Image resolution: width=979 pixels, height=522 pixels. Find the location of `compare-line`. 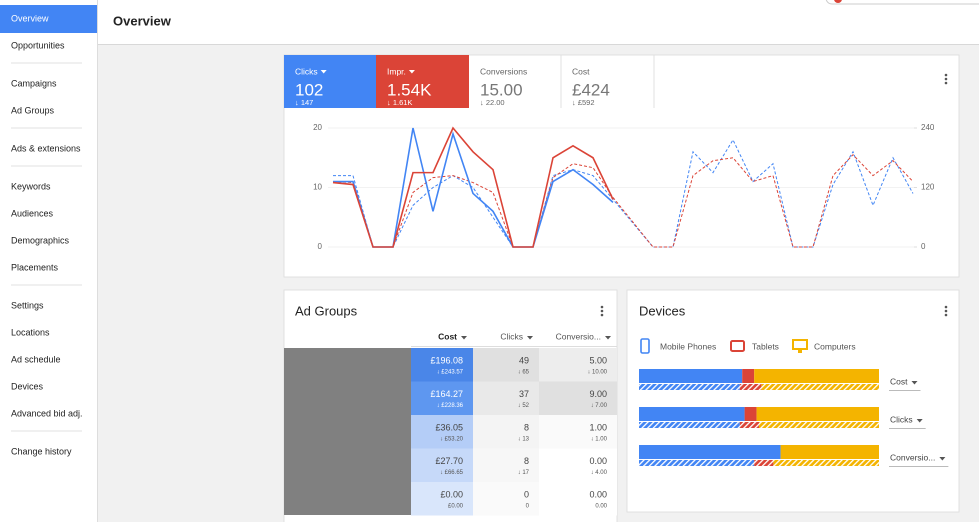

compare-line is located at coordinates (623, 193).